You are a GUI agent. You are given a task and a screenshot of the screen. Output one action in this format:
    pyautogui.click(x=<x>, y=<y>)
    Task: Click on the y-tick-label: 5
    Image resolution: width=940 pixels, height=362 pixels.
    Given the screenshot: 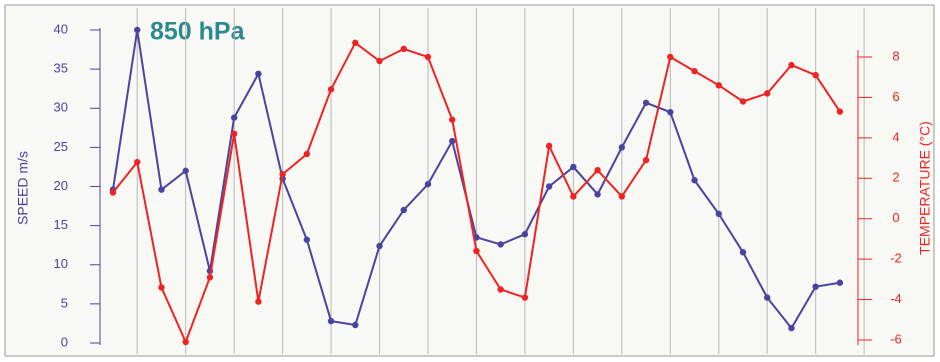 What is the action you would take?
    pyautogui.click(x=64, y=302)
    